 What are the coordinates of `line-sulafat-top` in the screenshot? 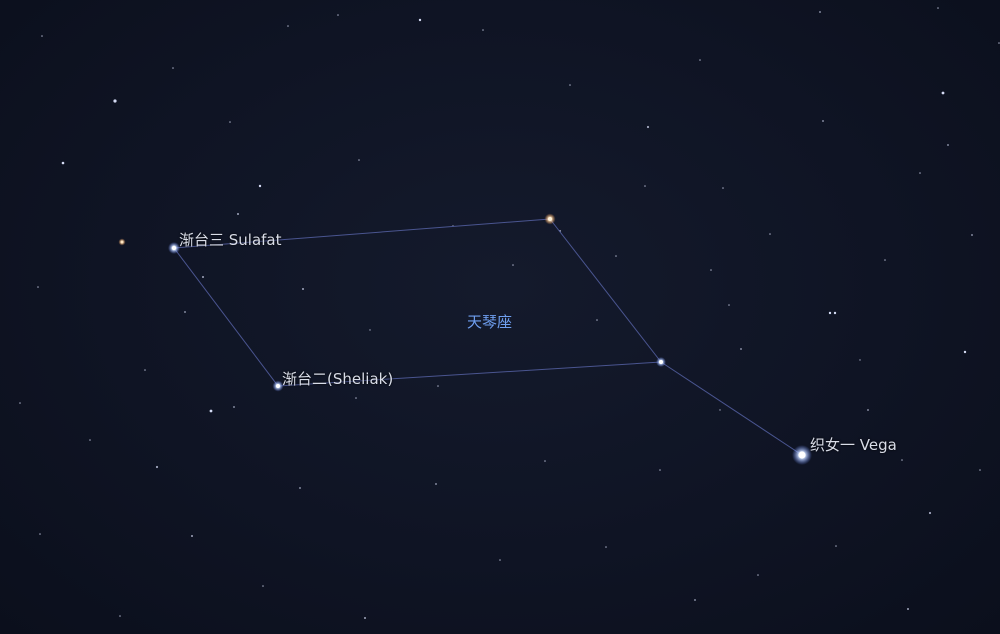 It's located at (362, 233).